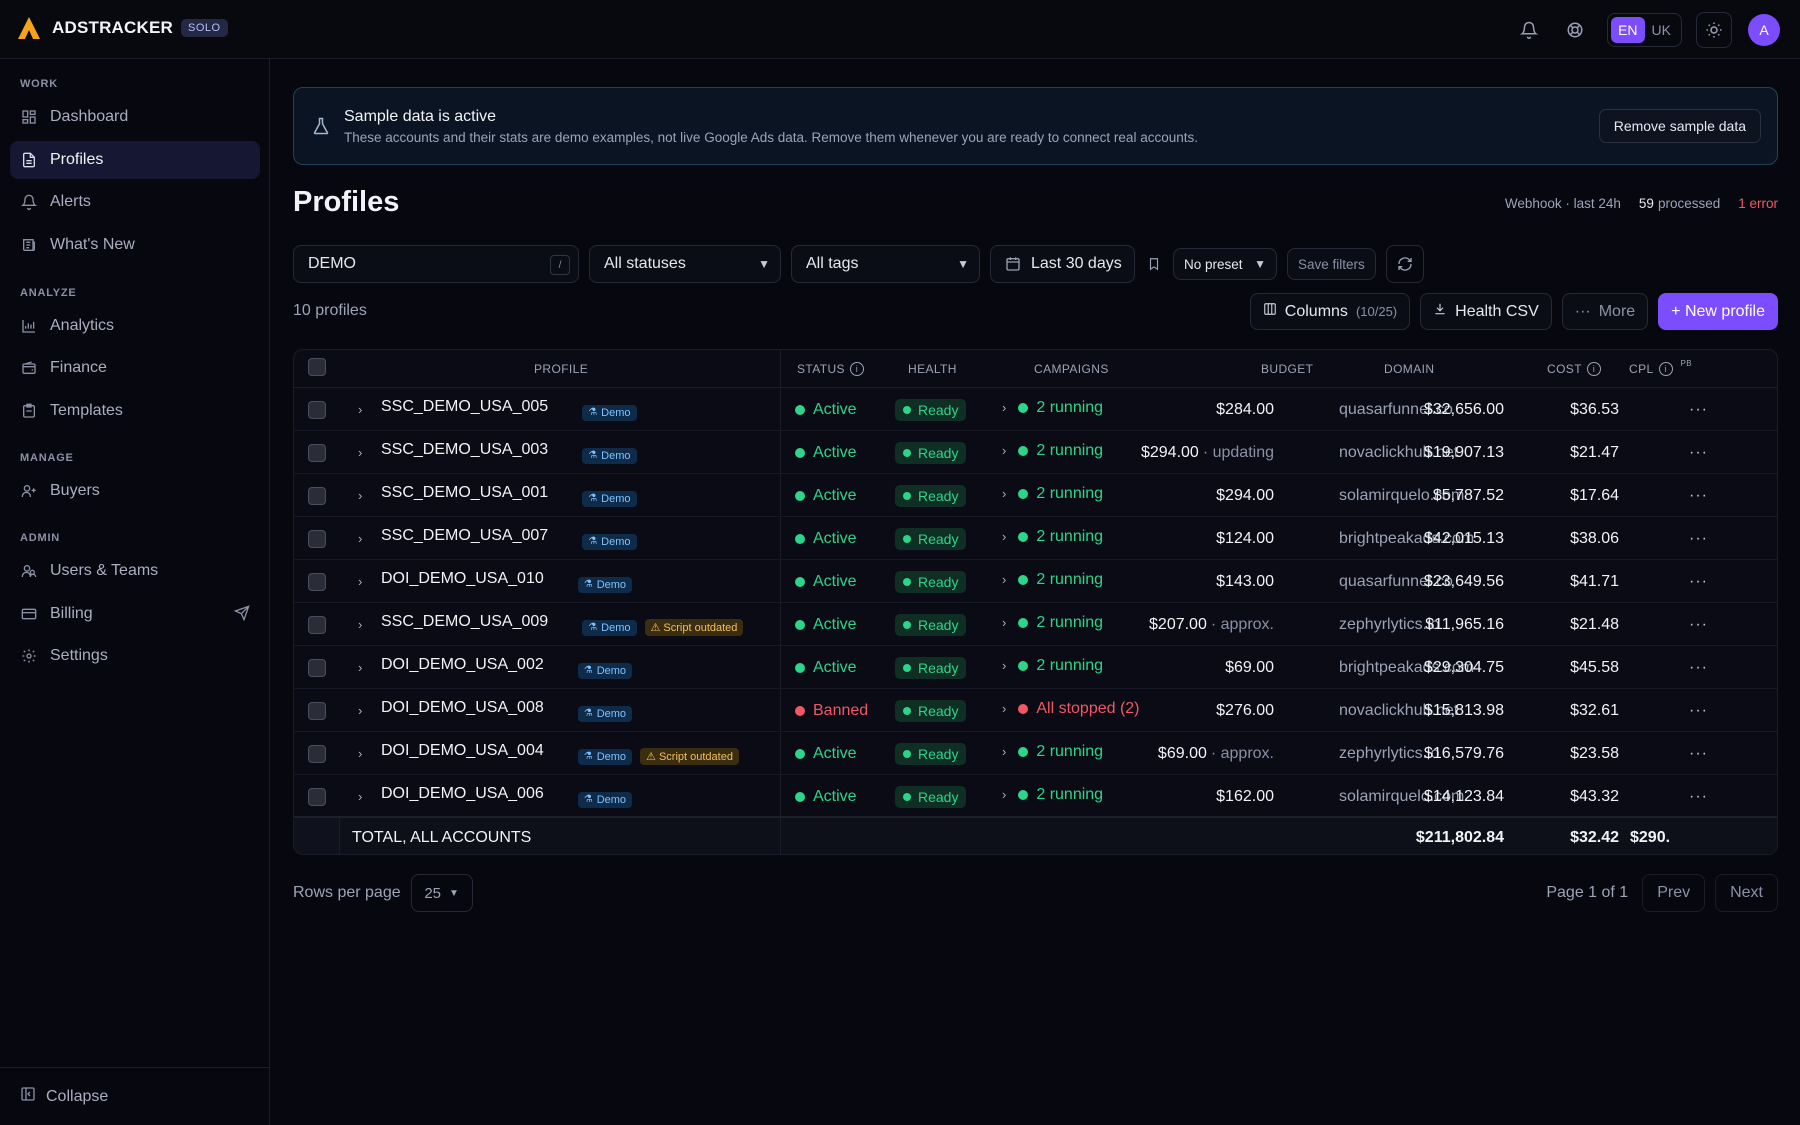  What do you see at coordinates (241, 615) in the screenshot?
I see `send-icon` at bounding box center [241, 615].